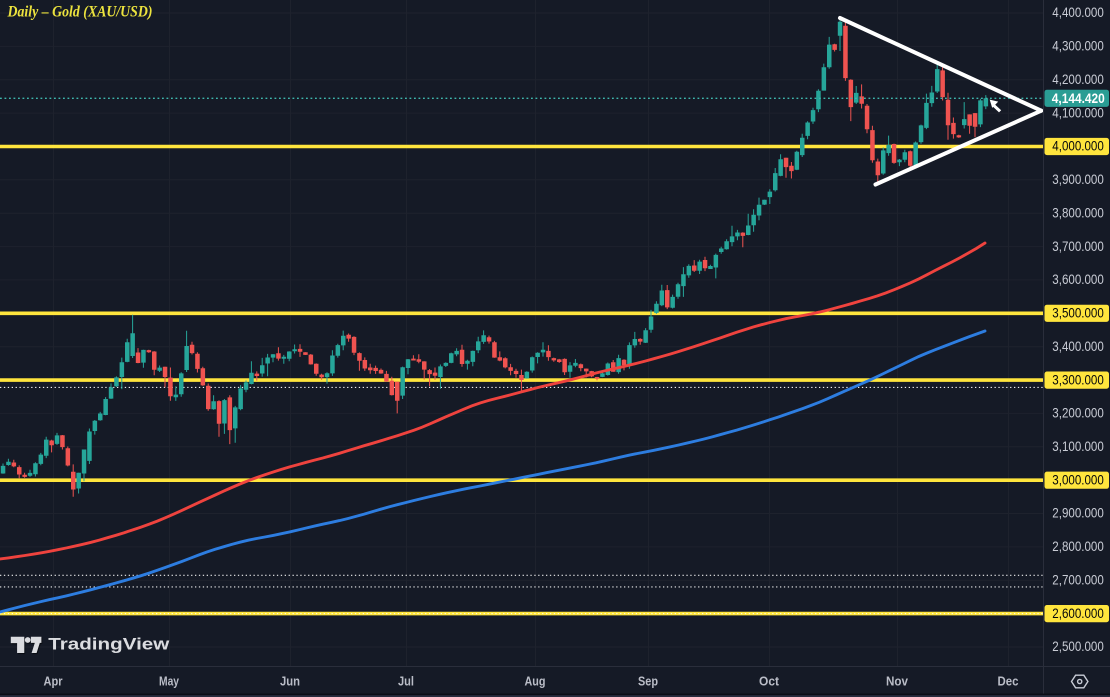  Describe the element at coordinates (1078, 98) in the screenshot. I see `svg-text: 4,144.420` at that location.